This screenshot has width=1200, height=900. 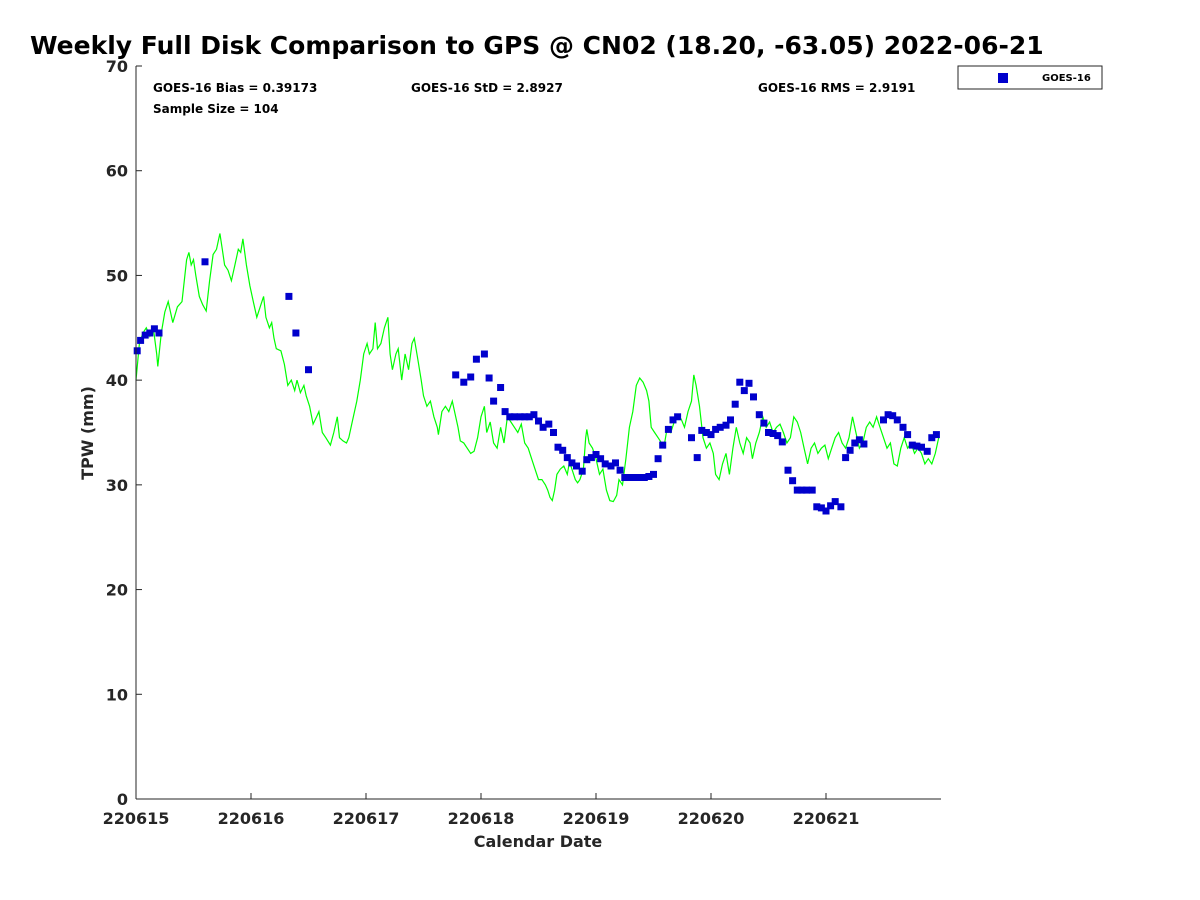 I want to click on x-tick-label: 220618, so click(x=481, y=818).